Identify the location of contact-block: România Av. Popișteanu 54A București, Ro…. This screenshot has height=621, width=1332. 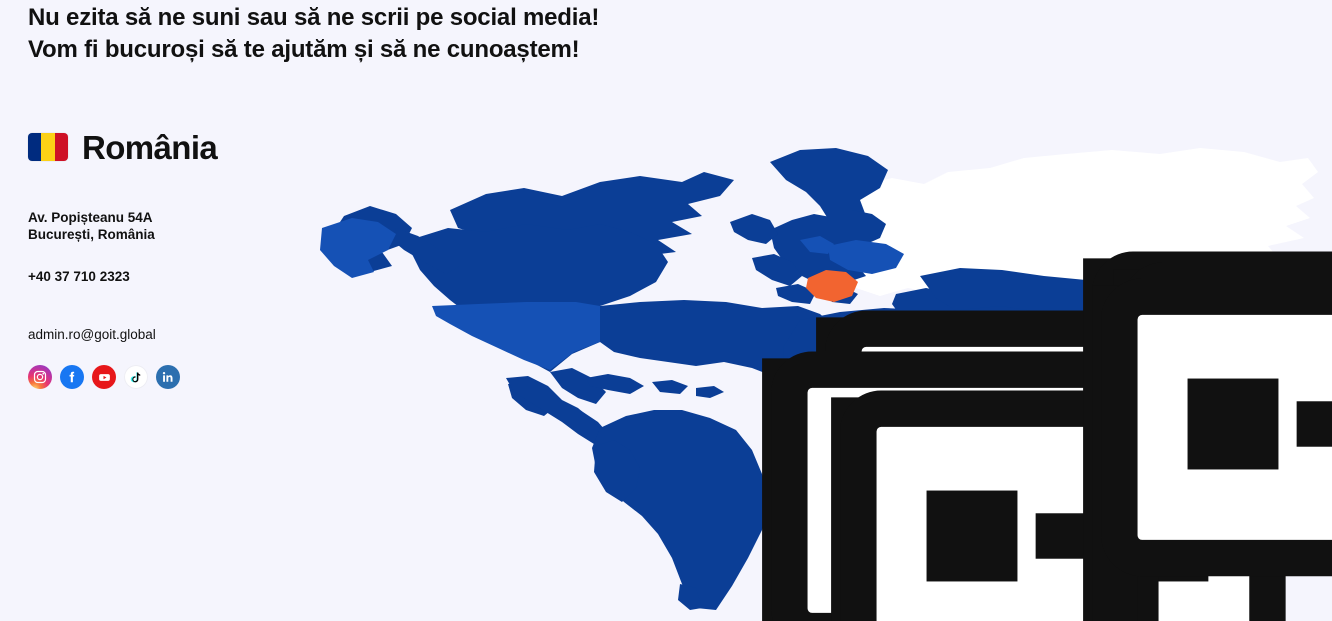
(153, 256).